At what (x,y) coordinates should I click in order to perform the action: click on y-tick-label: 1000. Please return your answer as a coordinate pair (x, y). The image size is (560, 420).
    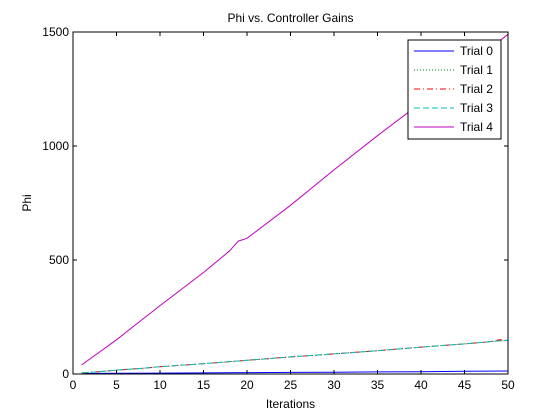
    Looking at the image, I should click on (55, 146).